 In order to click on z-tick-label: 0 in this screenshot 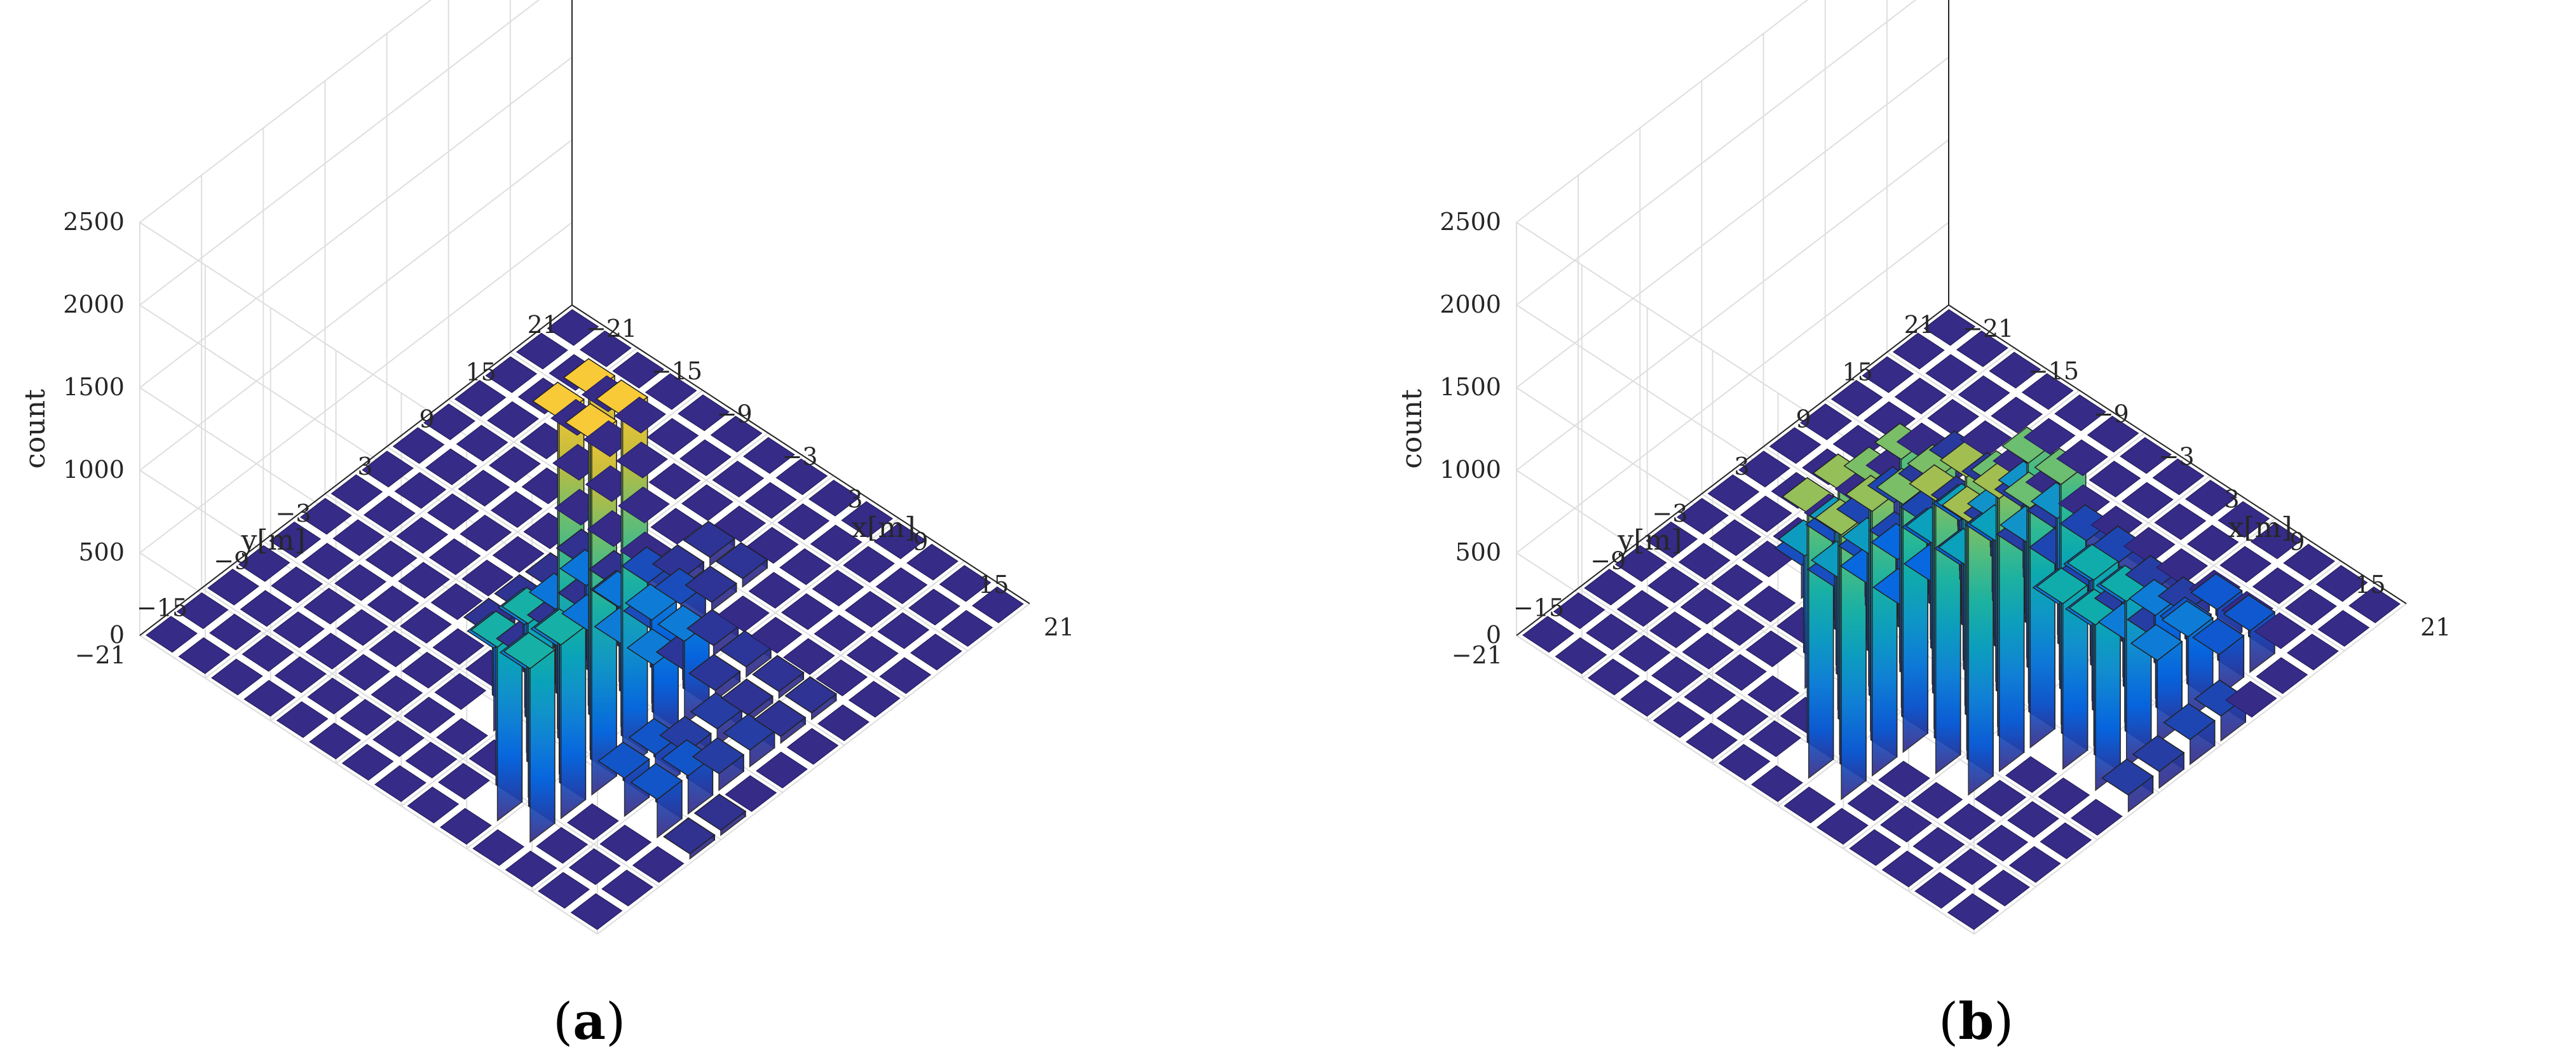, I will do `click(1493, 635)`.